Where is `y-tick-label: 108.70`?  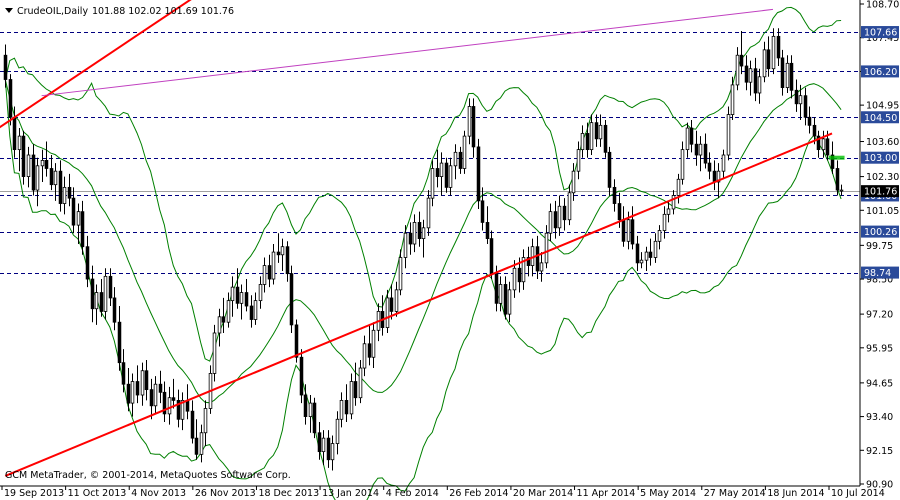
y-tick-label: 108.70 is located at coordinates (882, 5).